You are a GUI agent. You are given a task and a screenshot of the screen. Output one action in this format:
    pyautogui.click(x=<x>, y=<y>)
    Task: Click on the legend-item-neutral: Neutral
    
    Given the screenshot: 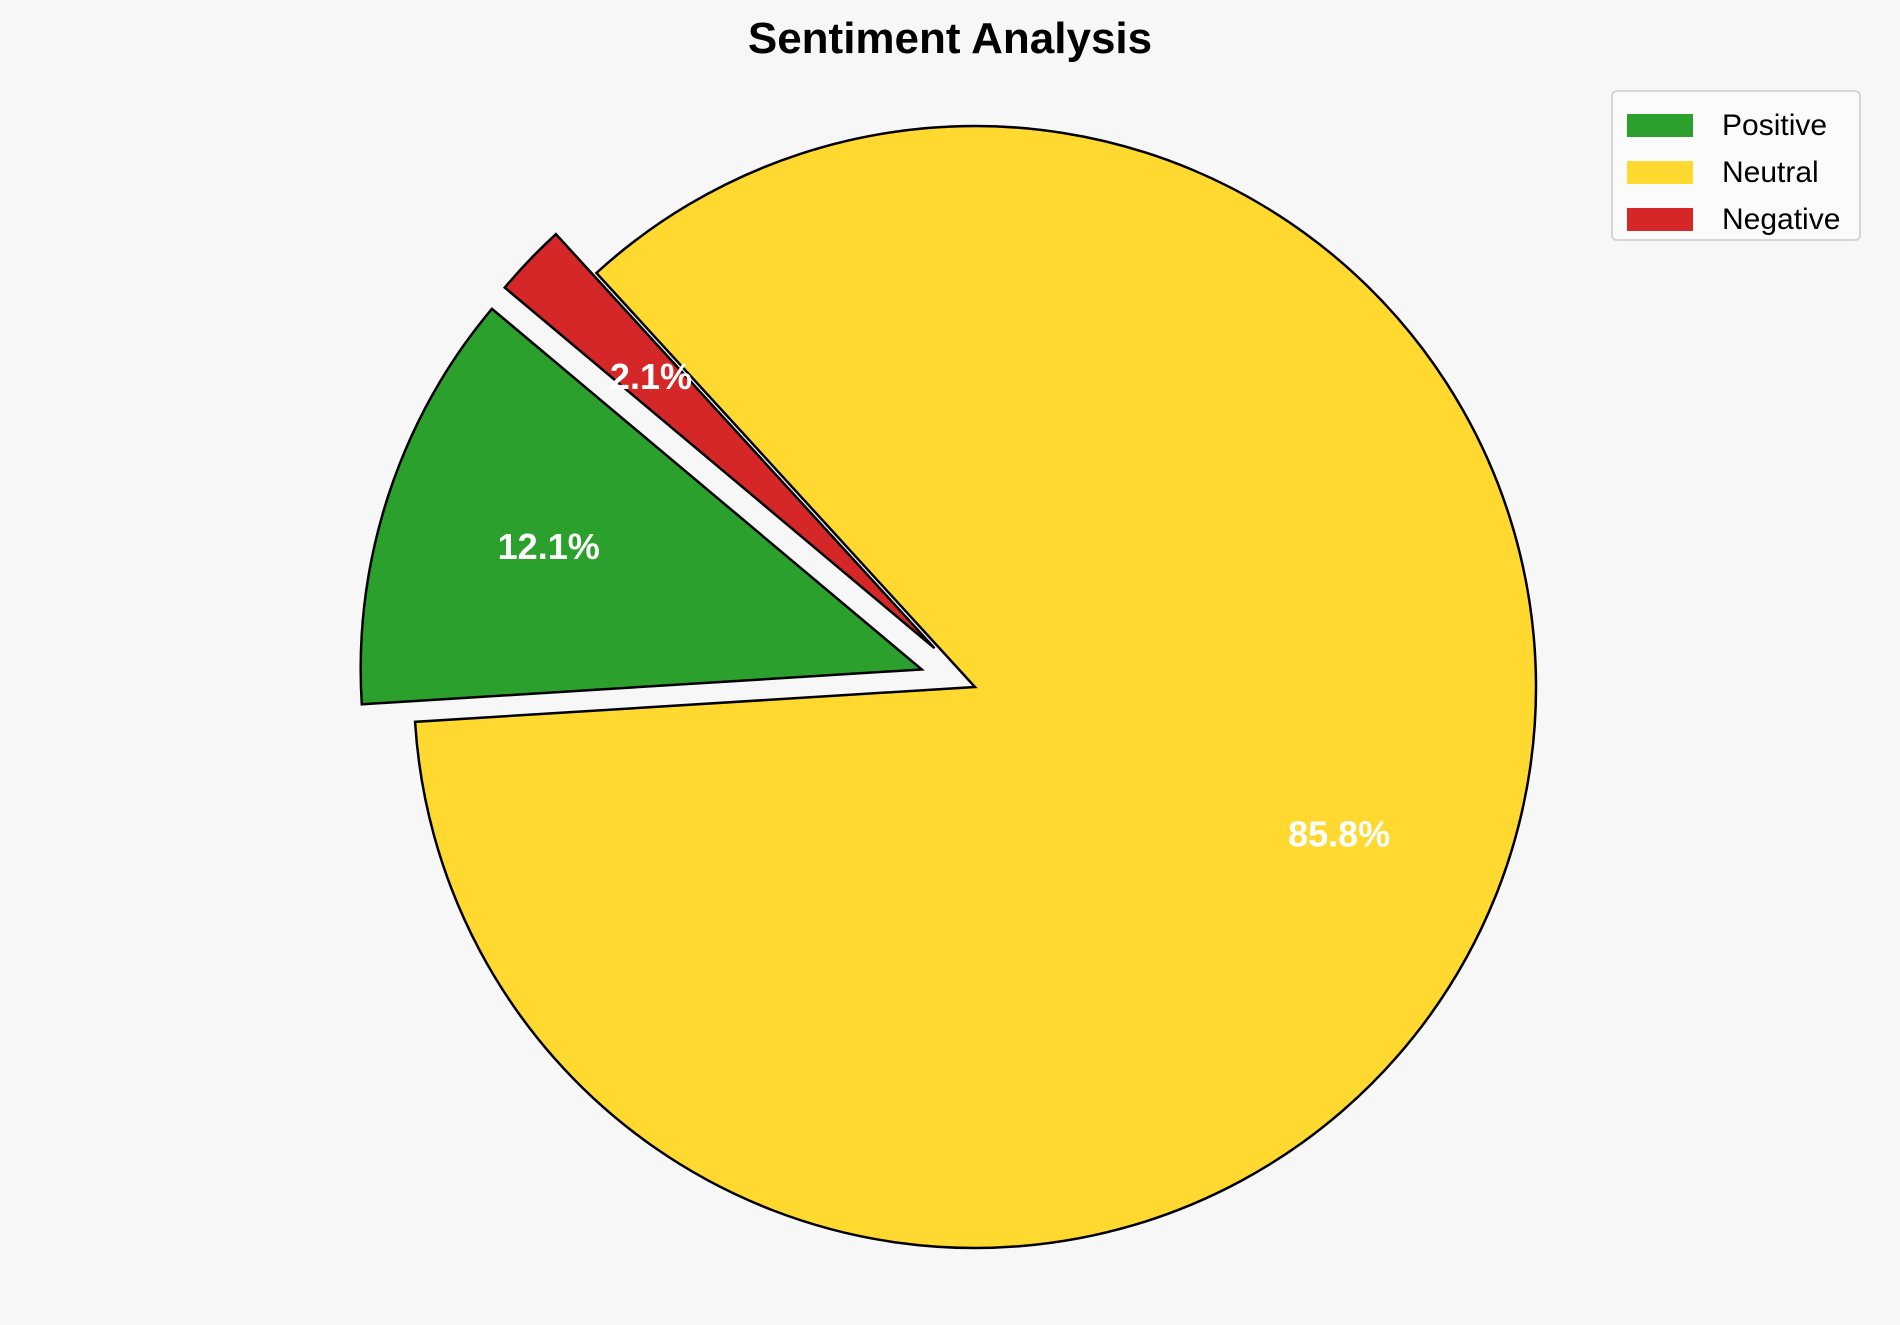 What is the action you would take?
    pyautogui.click(x=1743, y=172)
    